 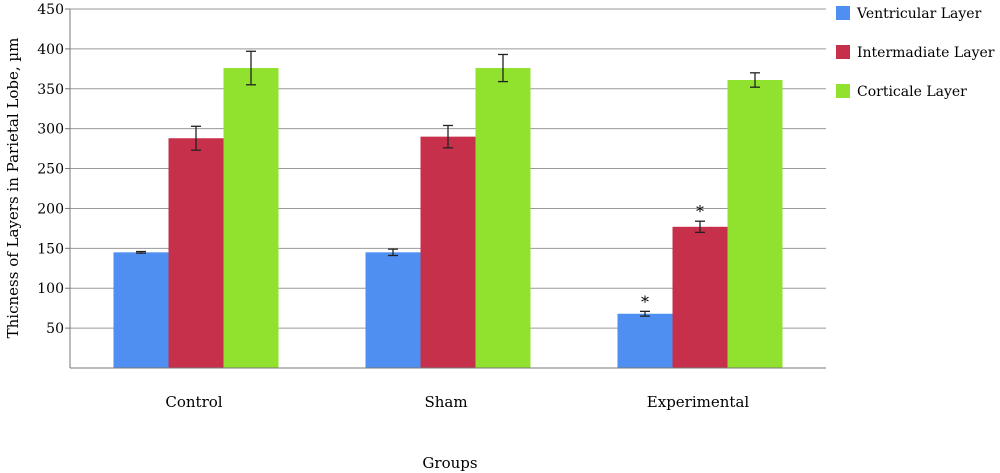 I want to click on y-axis-title: Thicness of Layers in Parietal Lobe, µm, so click(x=13, y=188).